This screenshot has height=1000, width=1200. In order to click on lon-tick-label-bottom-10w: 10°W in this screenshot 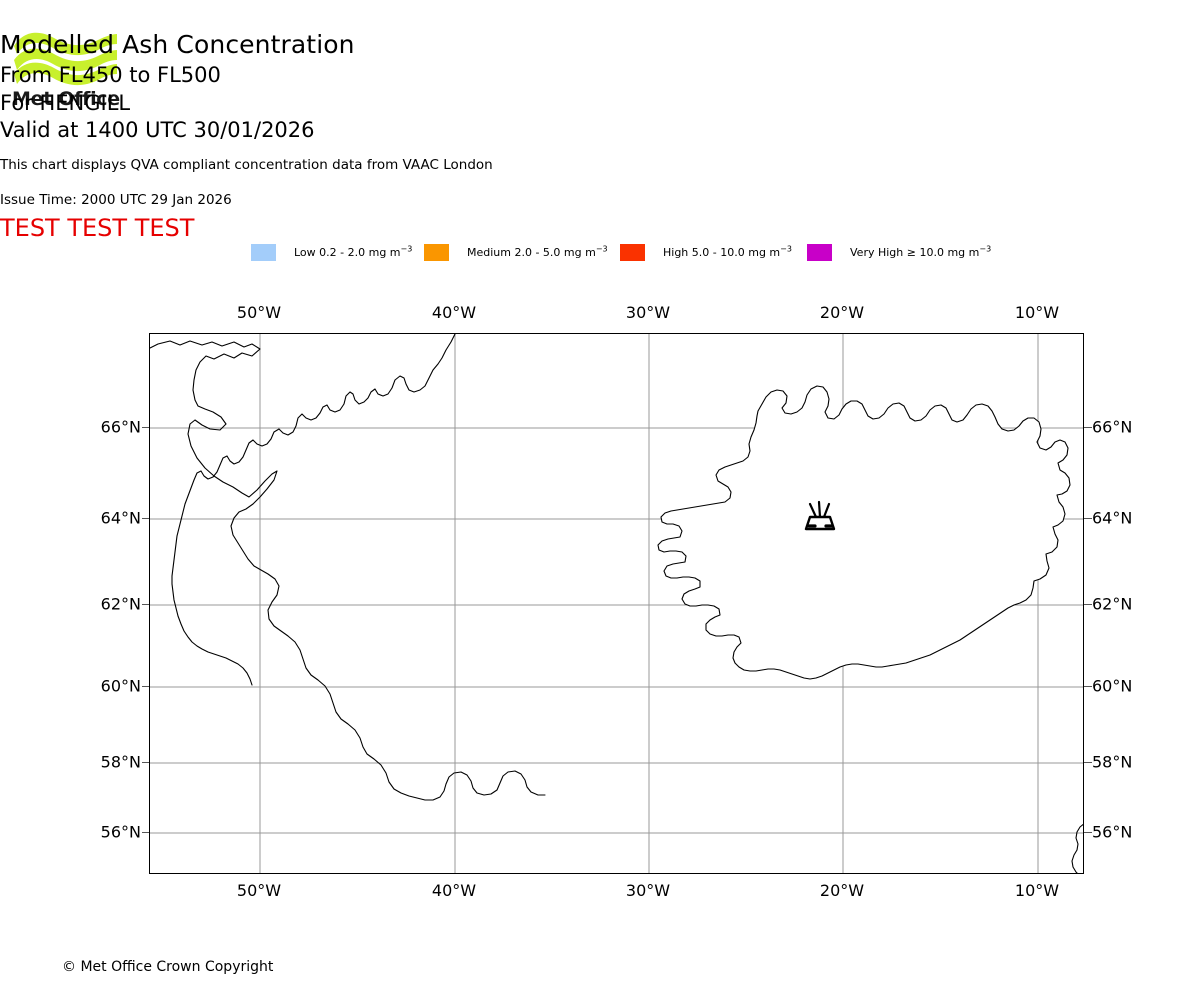, I will do `click(1037, 890)`.